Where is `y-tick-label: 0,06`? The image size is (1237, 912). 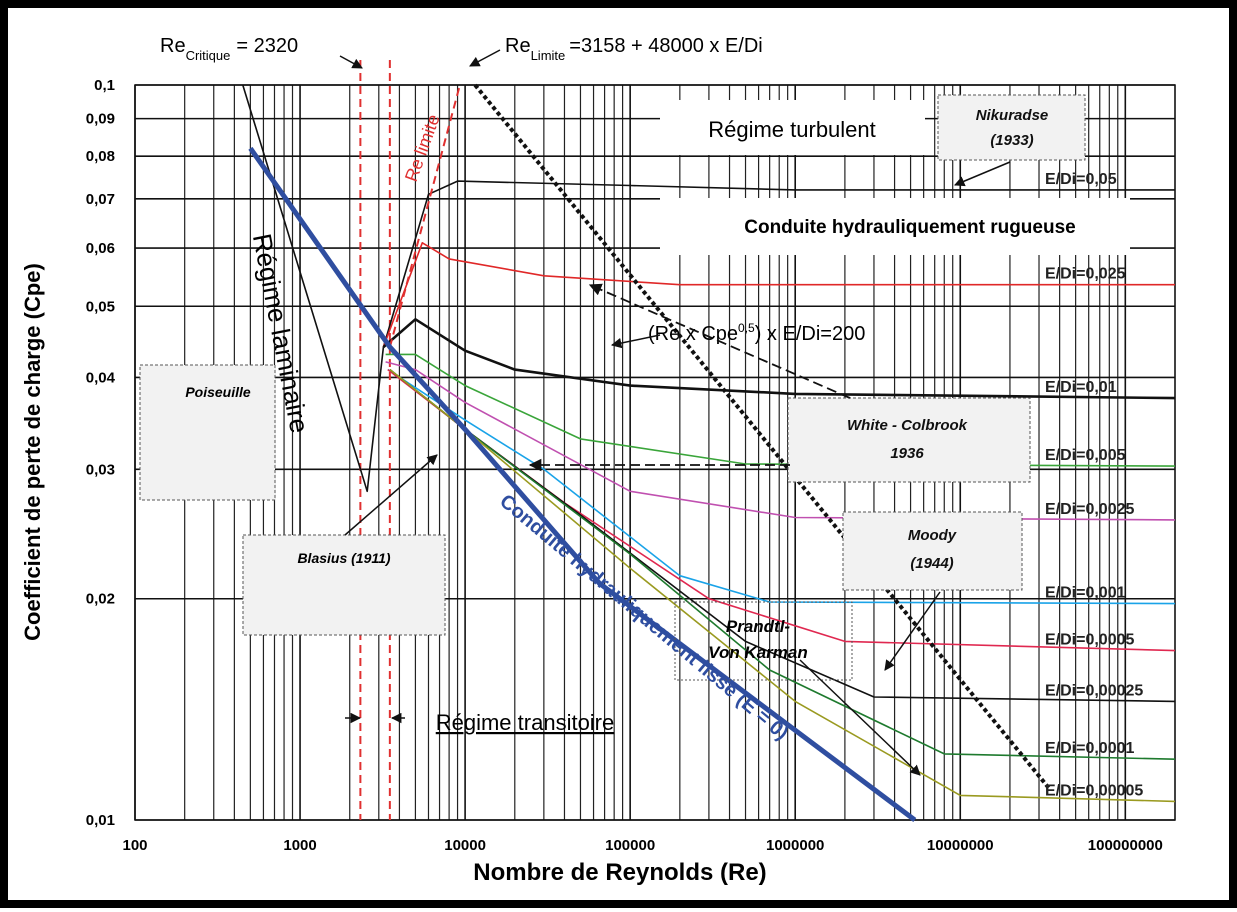
y-tick-label: 0,06 is located at coordinates (100, 248).